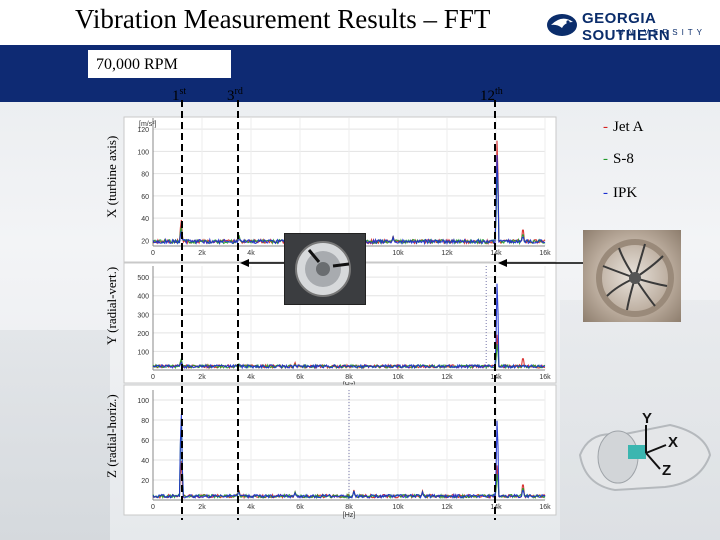 This screenshot has width=720, height=540. I want to click on y-tick-label: 200, so click(143, 334).